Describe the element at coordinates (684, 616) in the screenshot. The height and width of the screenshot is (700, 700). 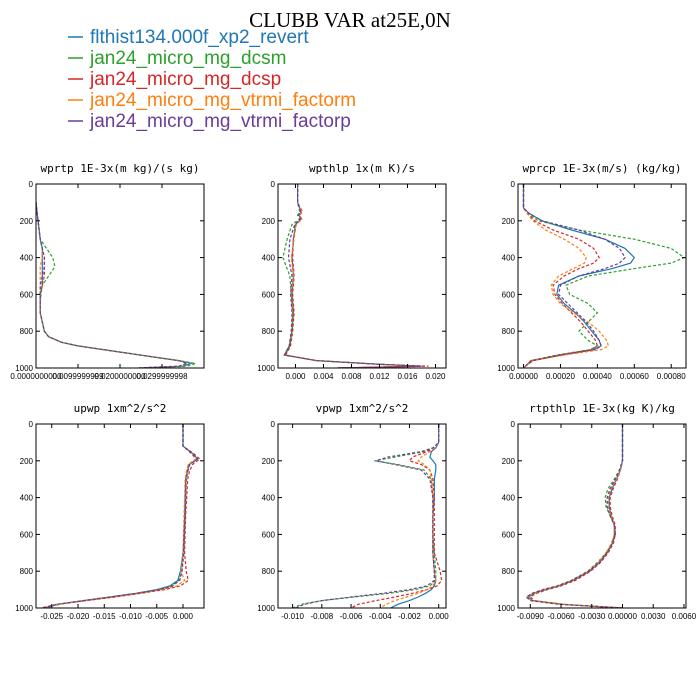
I see `x-tick-label: 0.0060` at that location.